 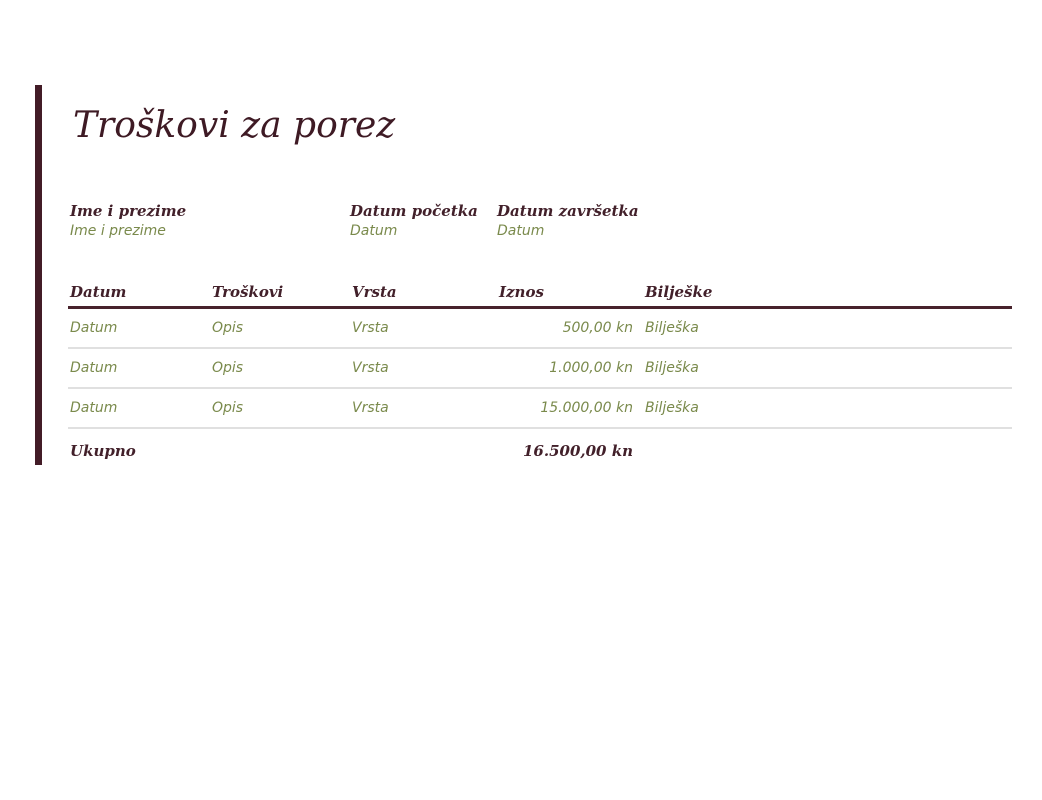 What do you see at coordinates (103, 451) in the screenshot?
I see `total-label: Ukupno` at bounding box center [103, 451].